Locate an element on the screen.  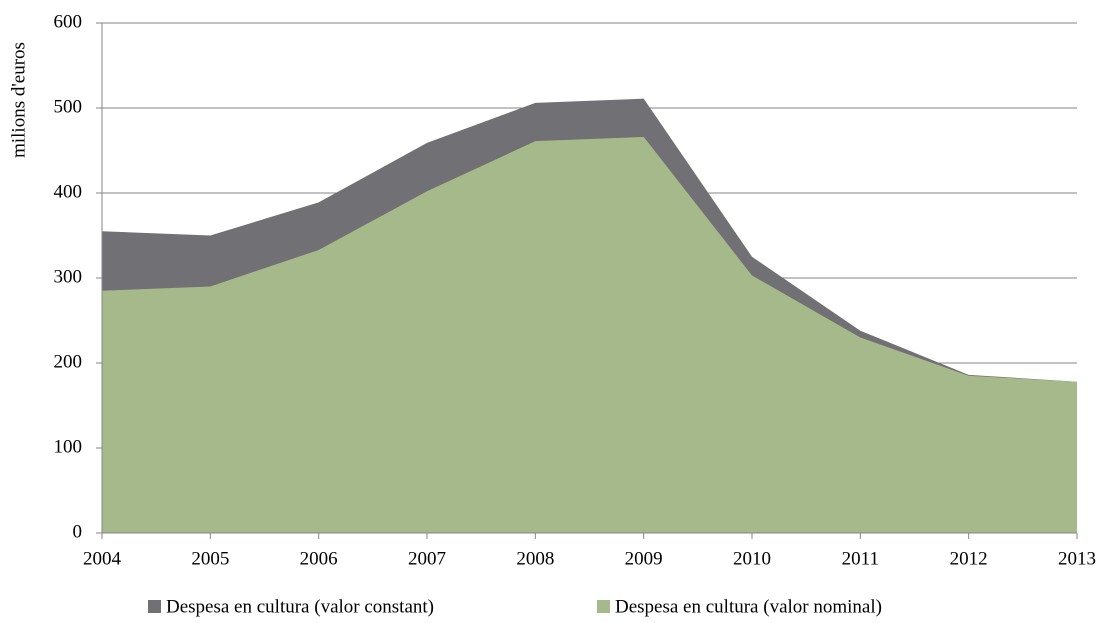
y-tick-label: 200 is located at coordinates (68, 361).